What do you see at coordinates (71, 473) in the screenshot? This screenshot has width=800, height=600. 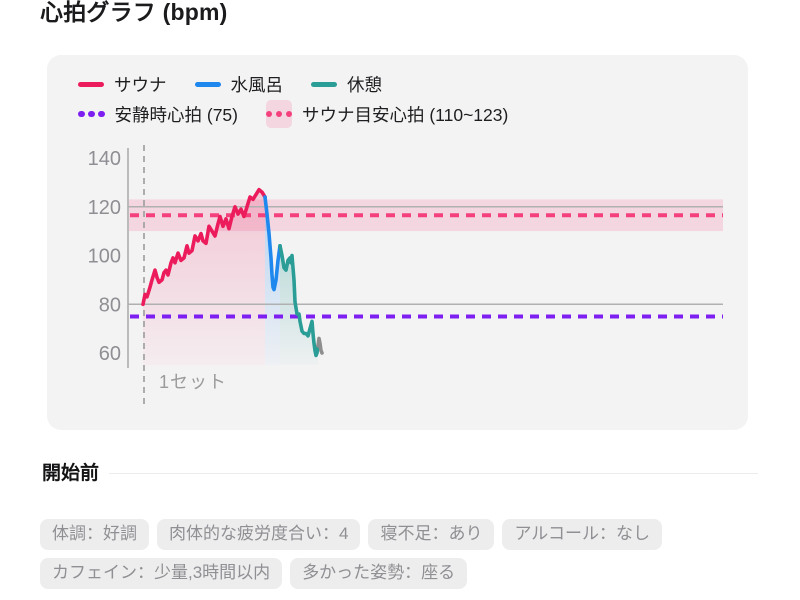 I see `pre-session-heading: 開始前` at bounding box center [71, 473].